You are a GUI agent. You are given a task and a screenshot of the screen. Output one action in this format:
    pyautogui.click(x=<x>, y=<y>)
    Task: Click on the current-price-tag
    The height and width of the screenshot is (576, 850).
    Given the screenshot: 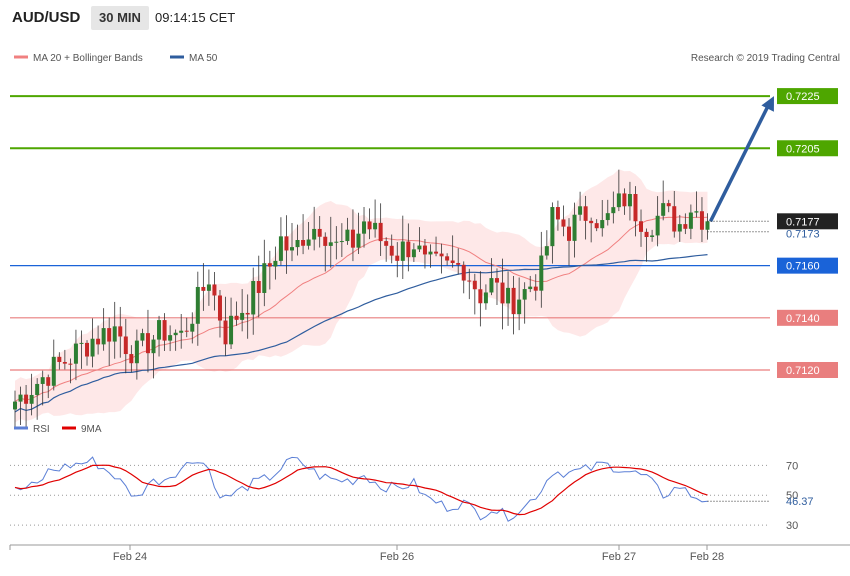 What is the action you would take?
    pyautogui.click(x=807, y=221)
    